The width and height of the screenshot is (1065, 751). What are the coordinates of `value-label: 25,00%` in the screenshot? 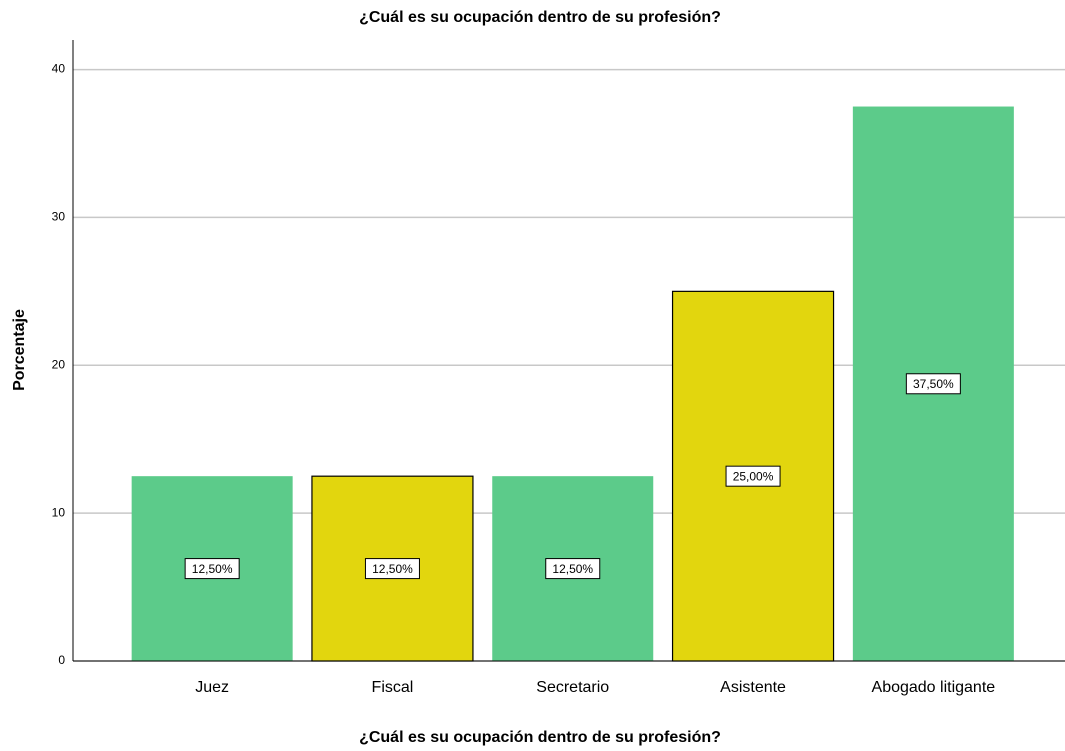 It's located at (753, 476).